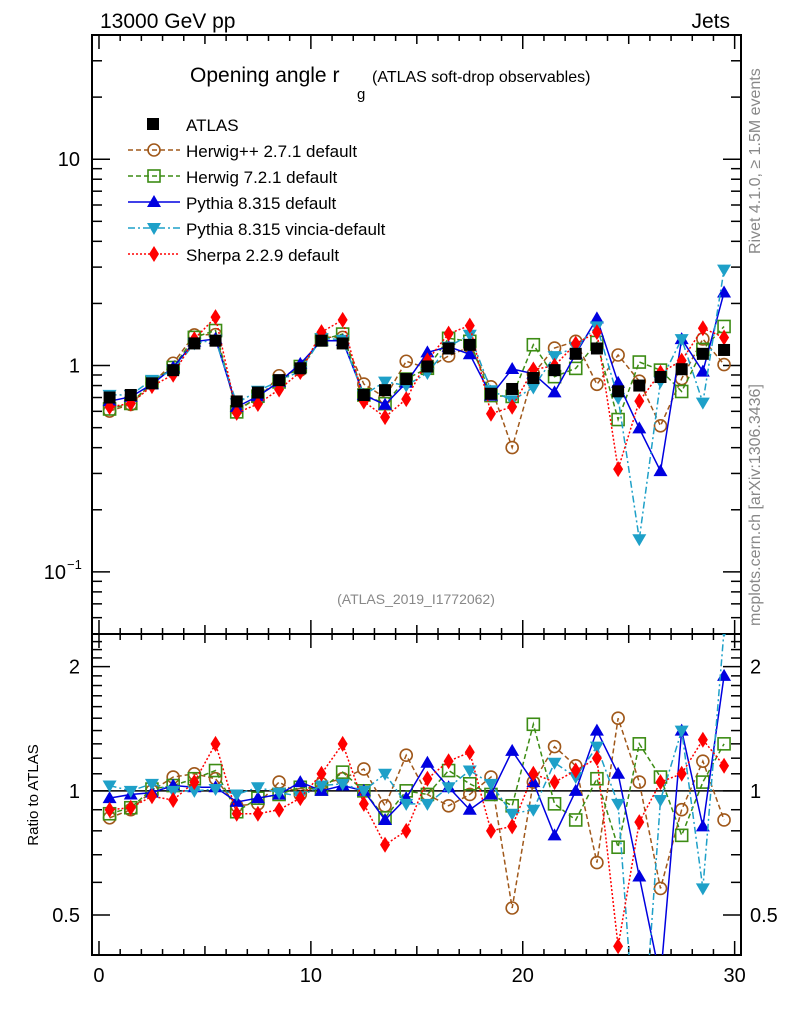 The width and height of the screenshot is (786, 1024). I want to click on ratio-y-tick-label: 2, so click(74, 668).